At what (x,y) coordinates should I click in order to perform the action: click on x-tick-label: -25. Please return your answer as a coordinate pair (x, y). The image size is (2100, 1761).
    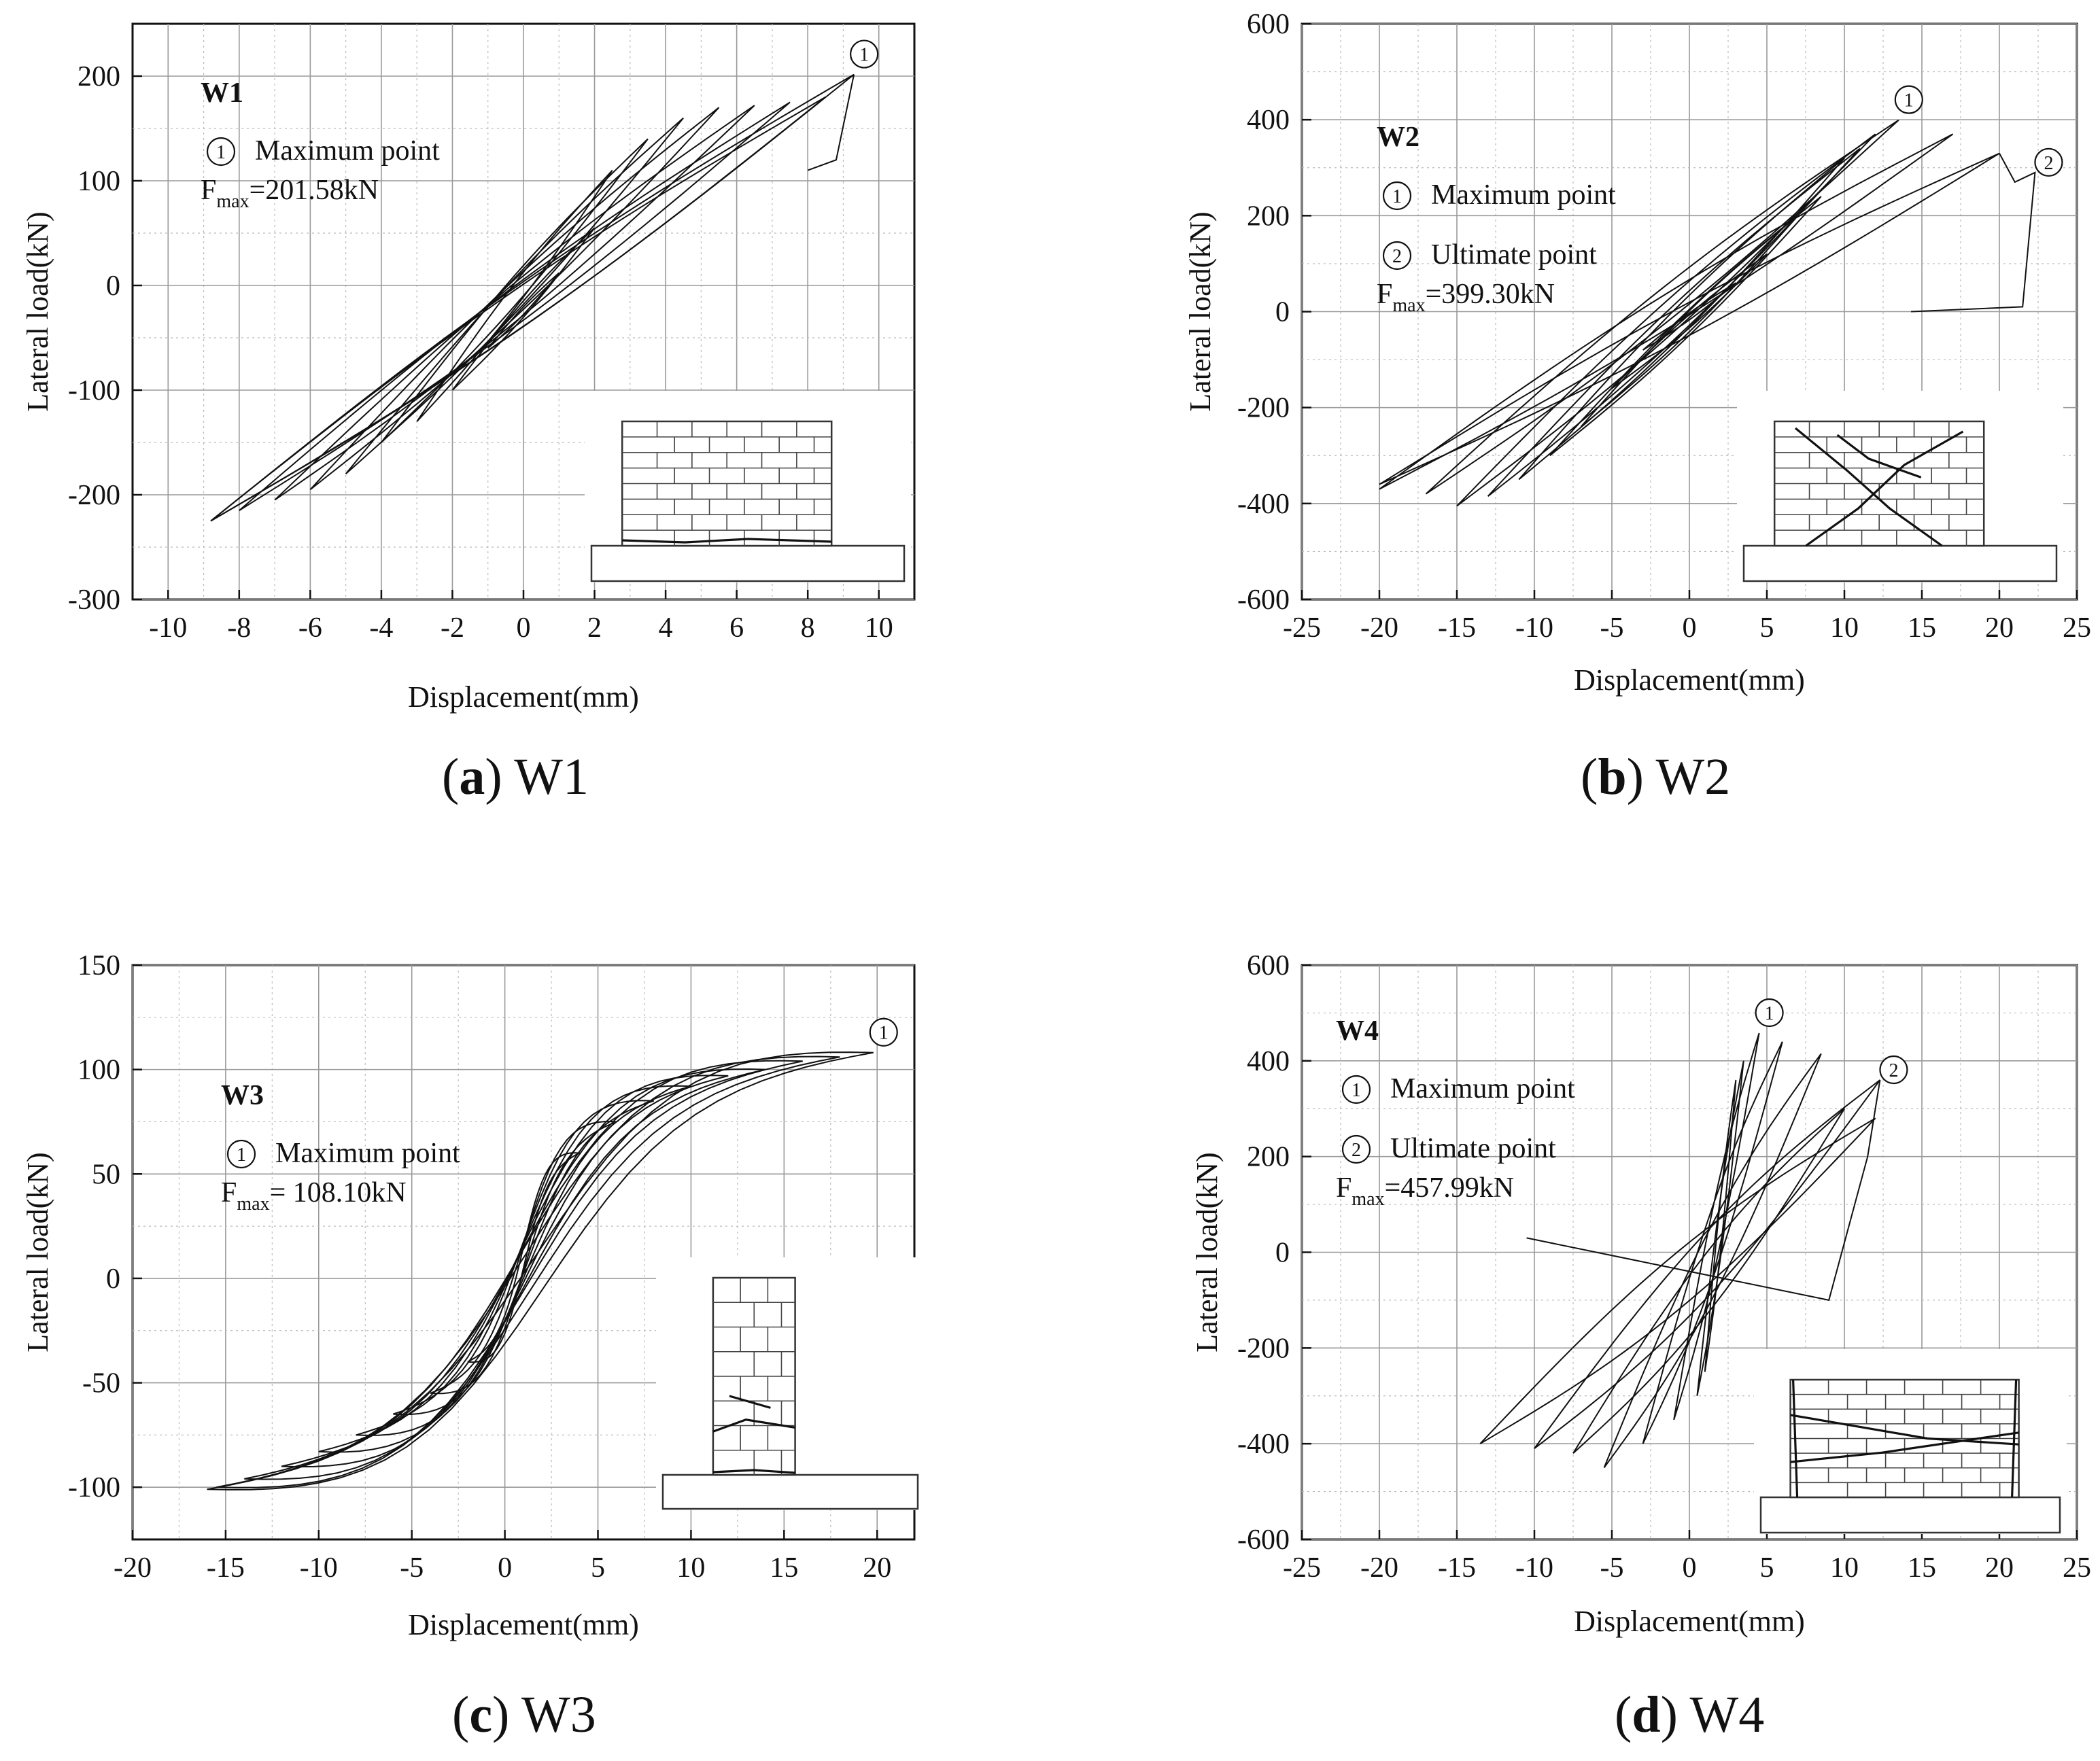
    Looking at the image, I should click on (1302, 1568).